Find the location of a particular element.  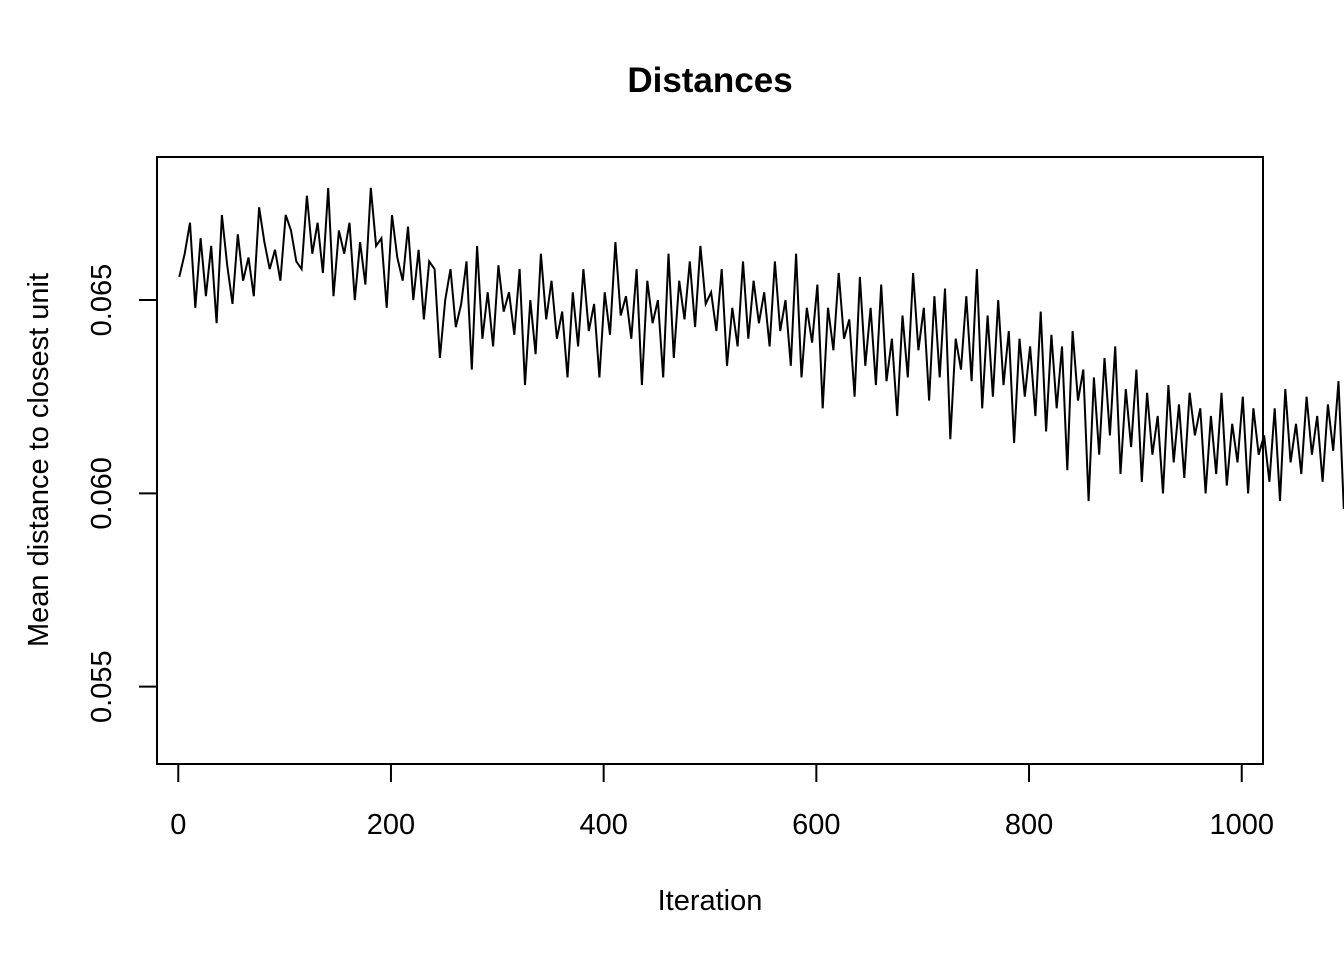

x-tick-label: 0 is located at coordinates (178, 825).